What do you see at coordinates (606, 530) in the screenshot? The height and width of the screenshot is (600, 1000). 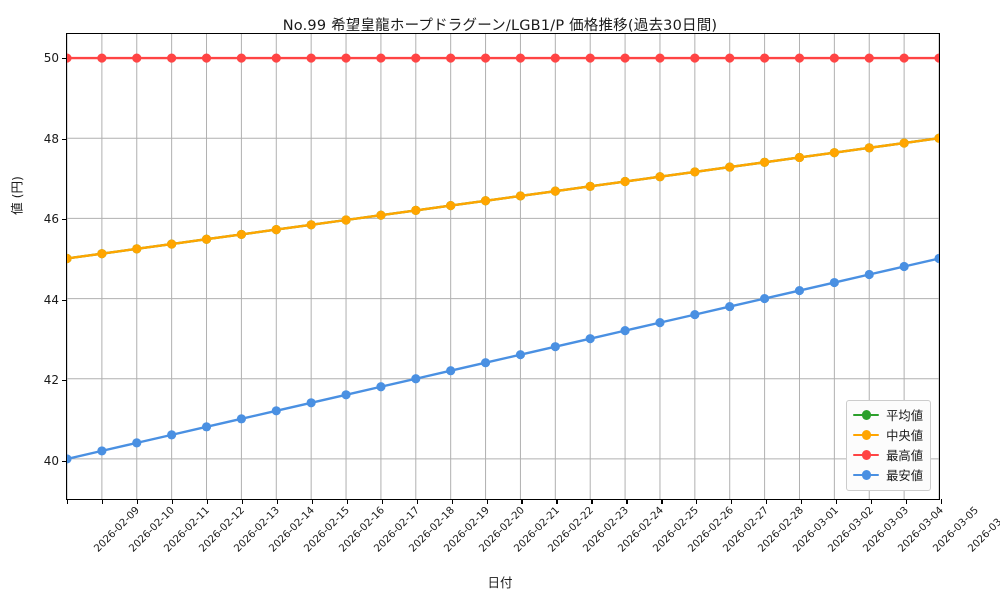 I see `x-tick-label: 2026-02-23` at bounding box center [606, 530].